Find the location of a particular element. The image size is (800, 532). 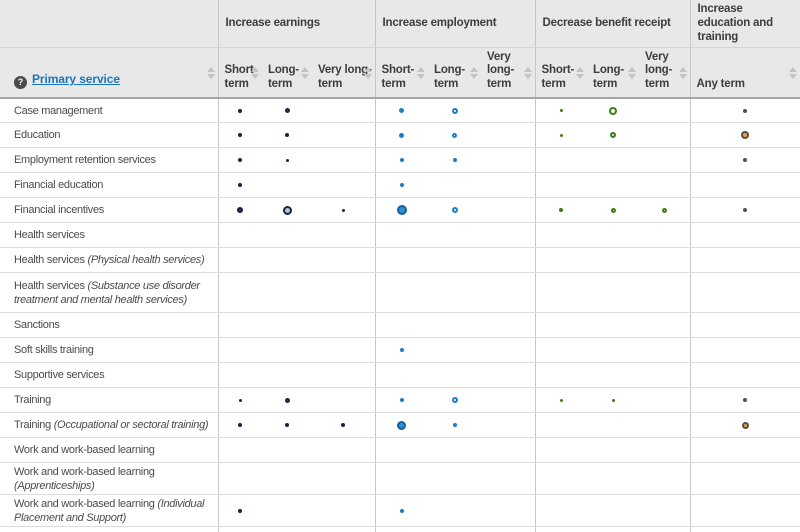

col-education-any-term: Any term is located at coordinates (744, 73).